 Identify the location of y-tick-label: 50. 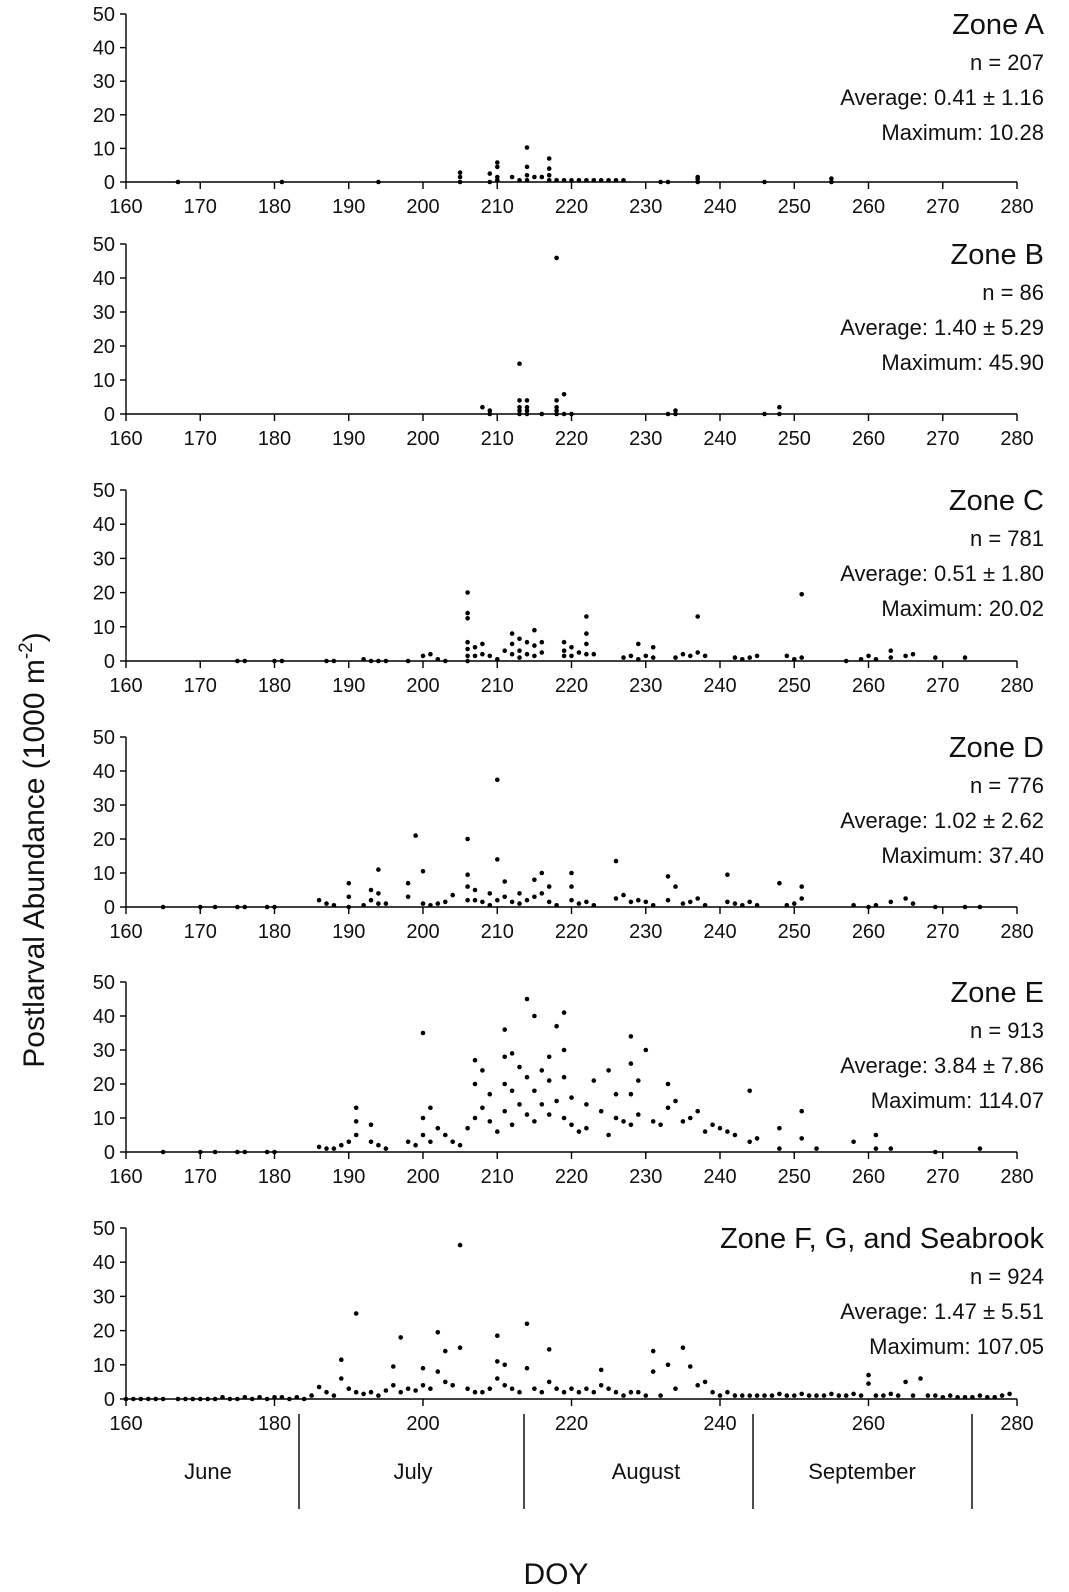
(104, 491).